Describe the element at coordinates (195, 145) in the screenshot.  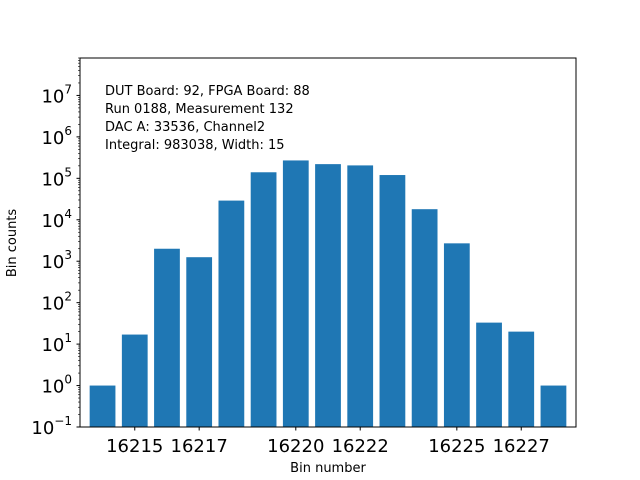
I see `annotation-line: Integral: 983038, Width: 15` at that location.